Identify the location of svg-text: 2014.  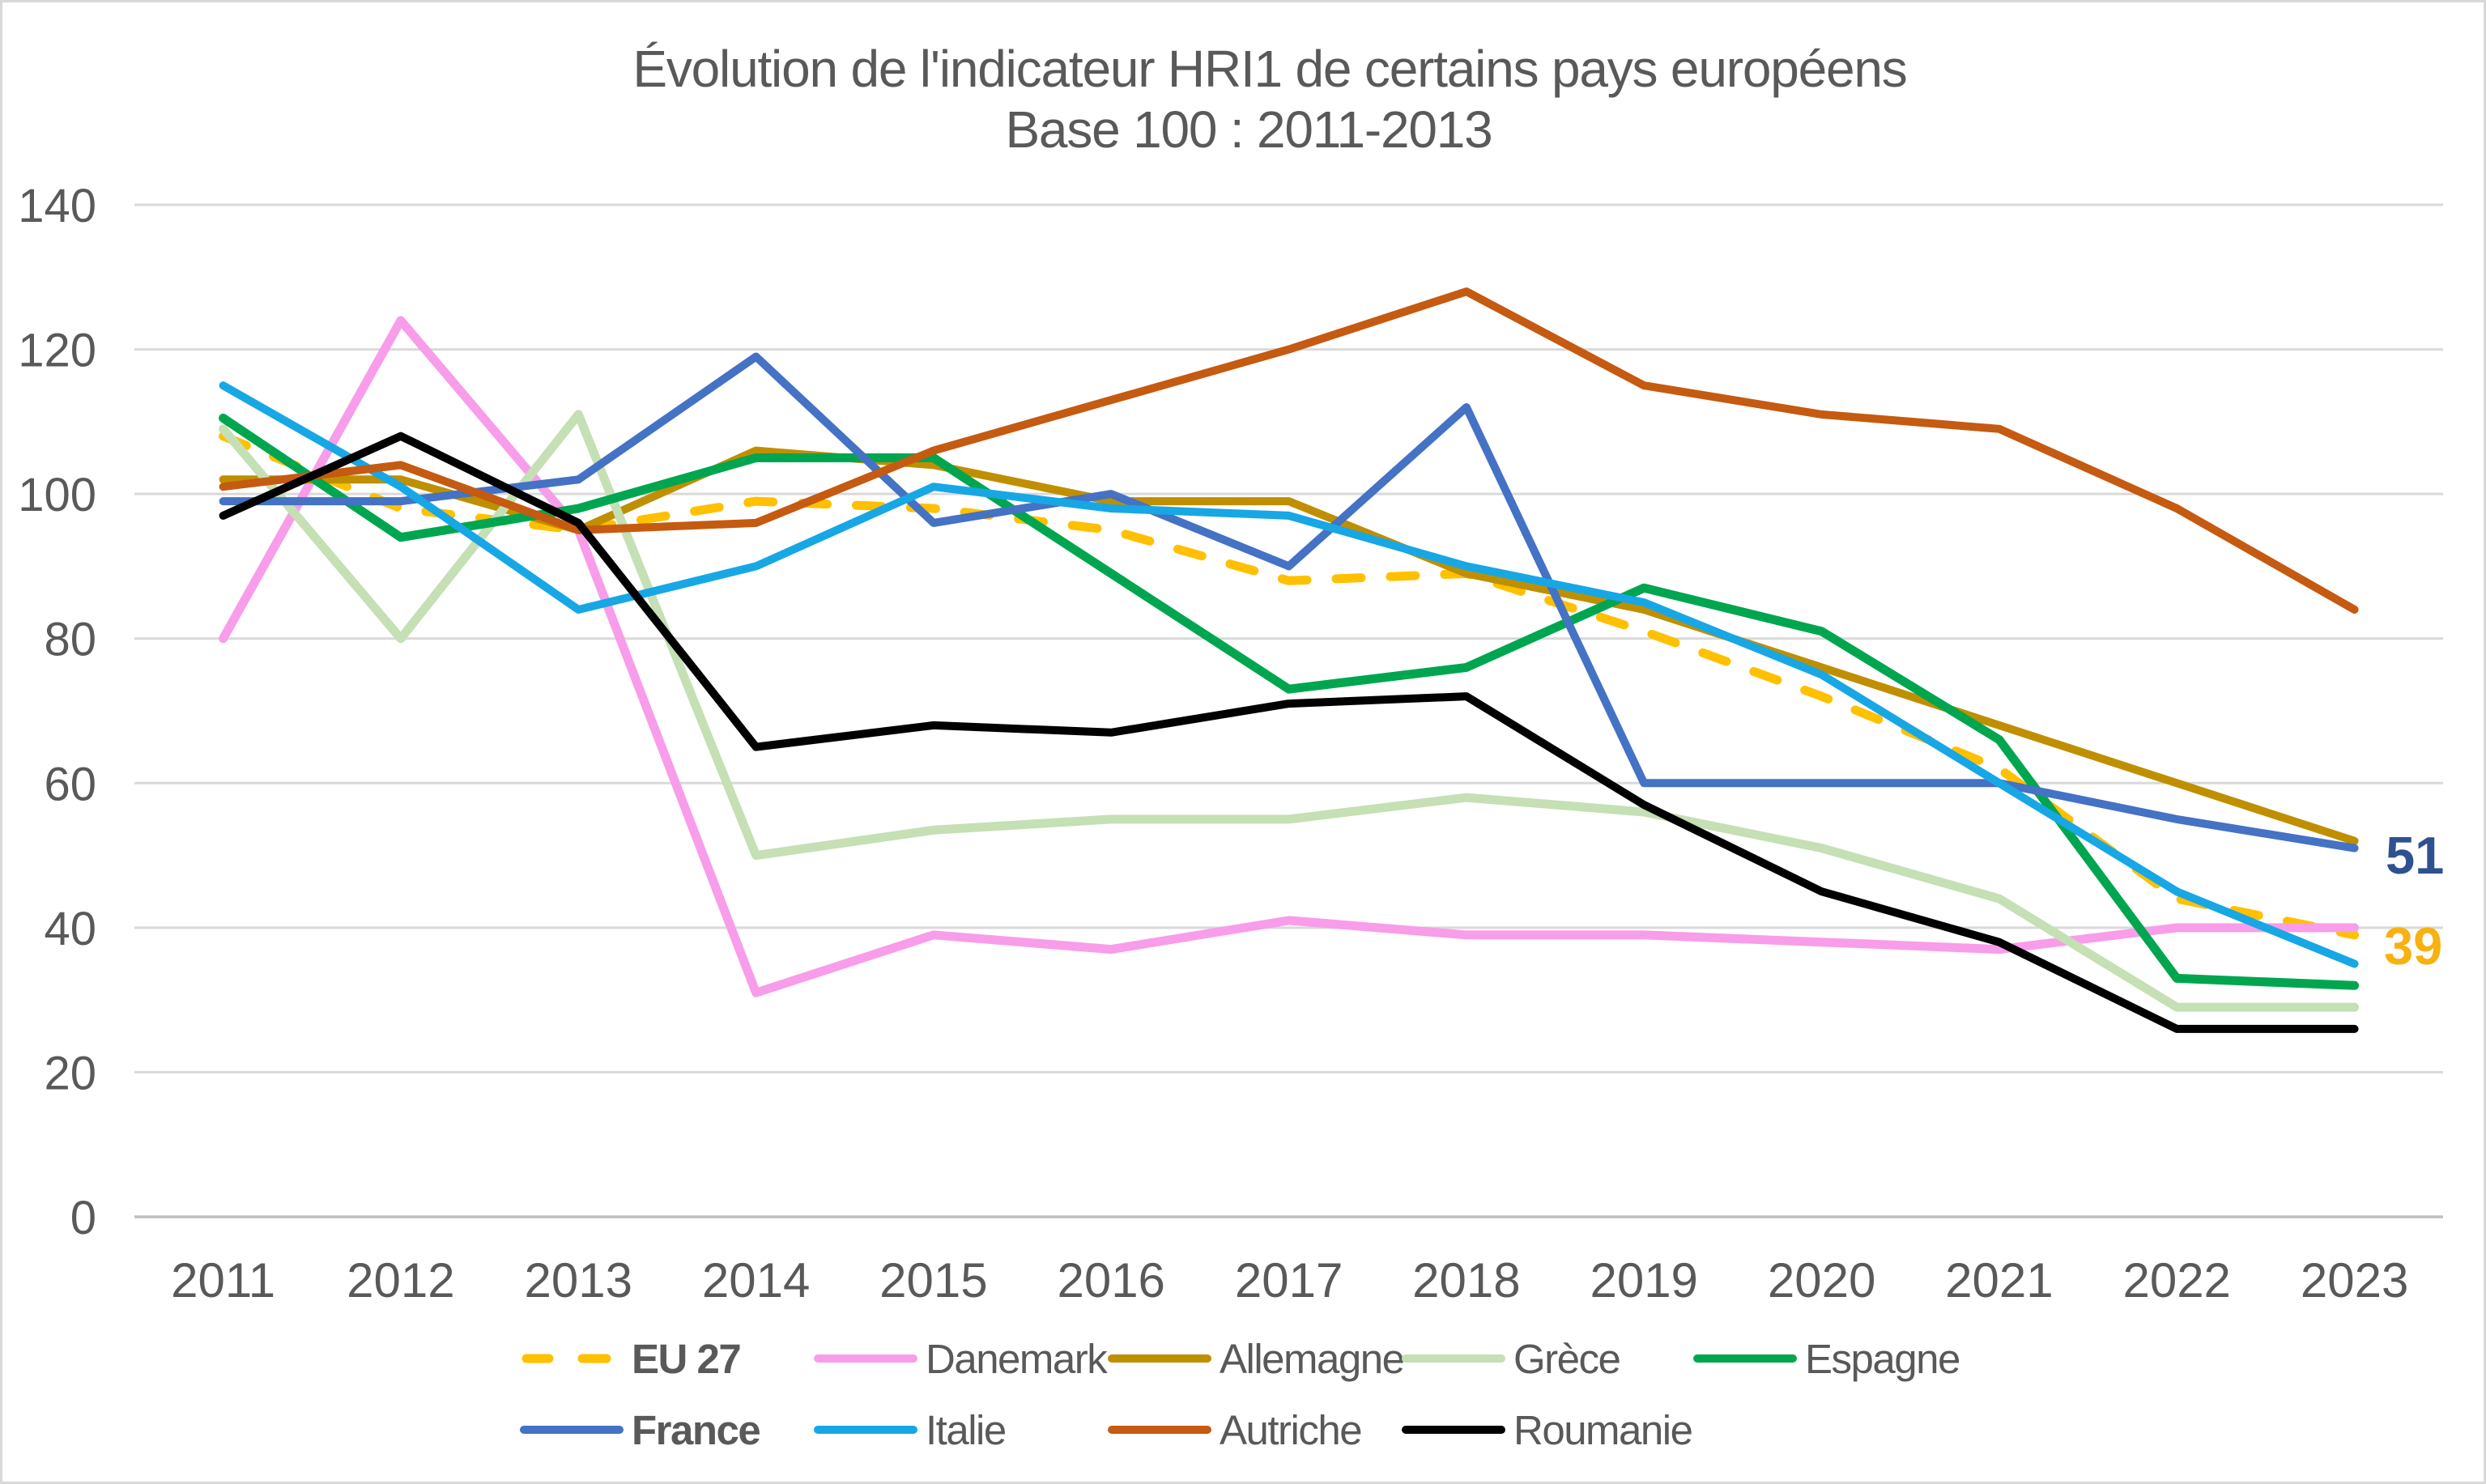
(756, 1280).